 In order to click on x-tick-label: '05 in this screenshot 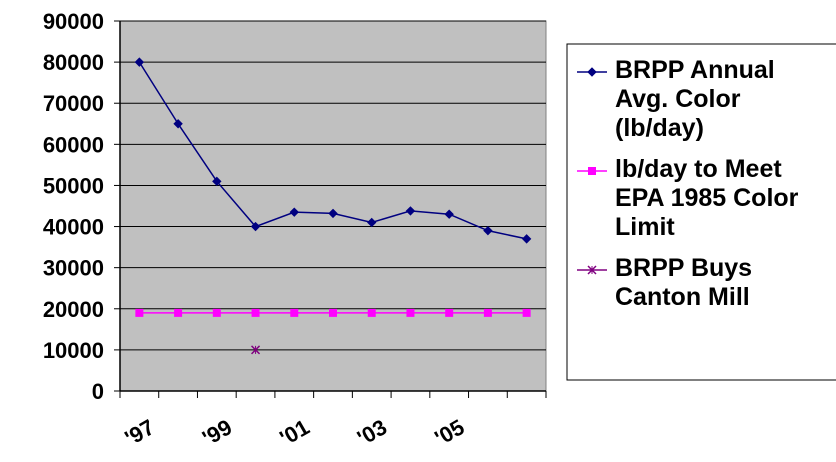, I will do `click(449, 432)`.